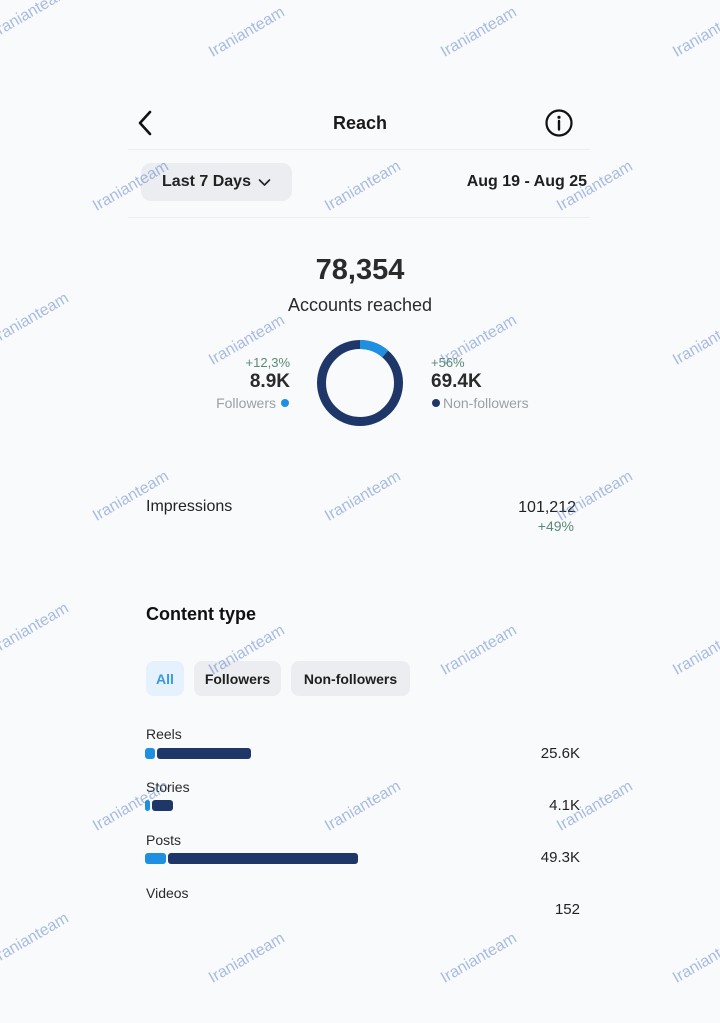  Describe the element at coordinates (164, 840) in the screenshot. I see `posts-label: Posts` at that location.